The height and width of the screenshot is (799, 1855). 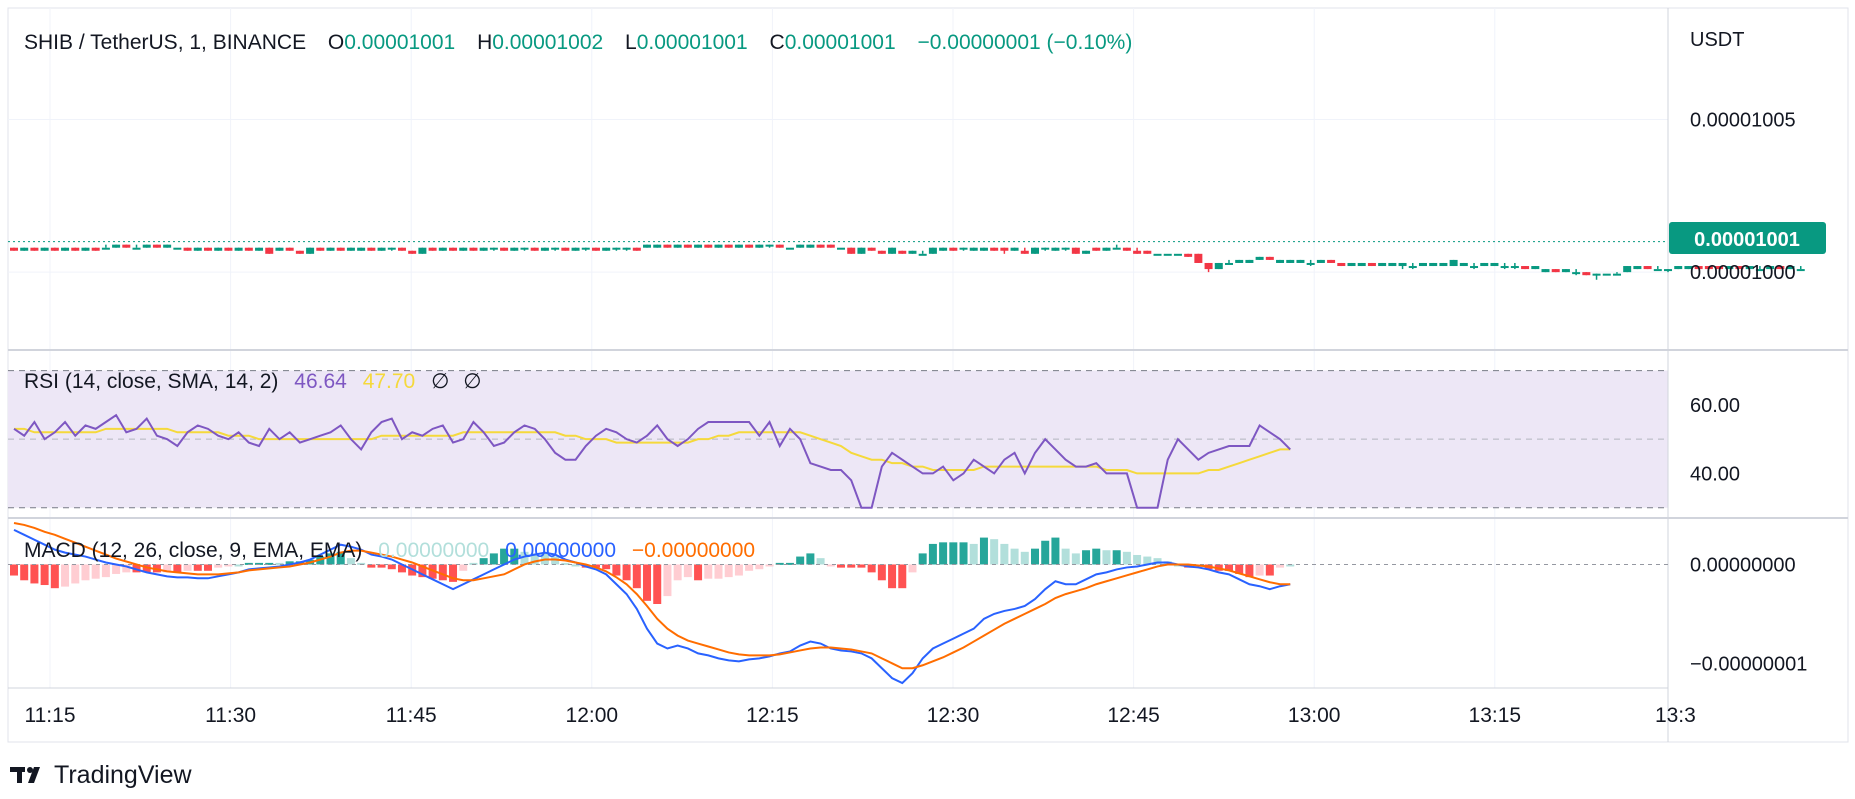 I want to click on symbol-exchange: BINANCE, so click(x=259, y=42).